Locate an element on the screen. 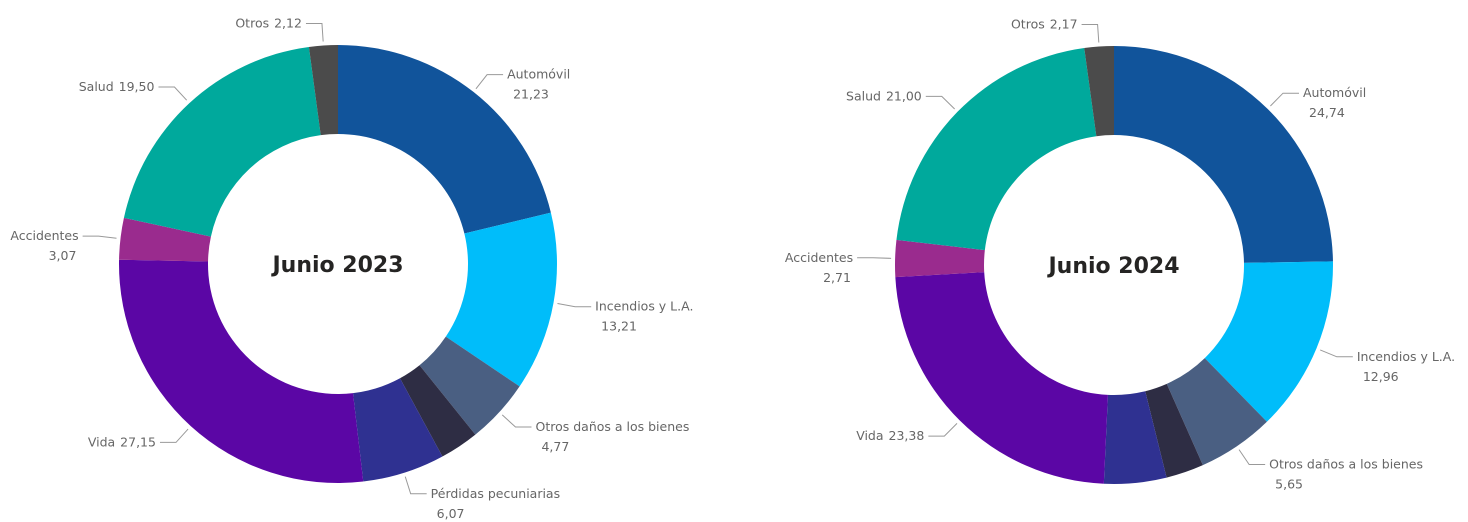 The image size is (1468, 522). value-label: 2,71 is located at coordinates (837, 277).